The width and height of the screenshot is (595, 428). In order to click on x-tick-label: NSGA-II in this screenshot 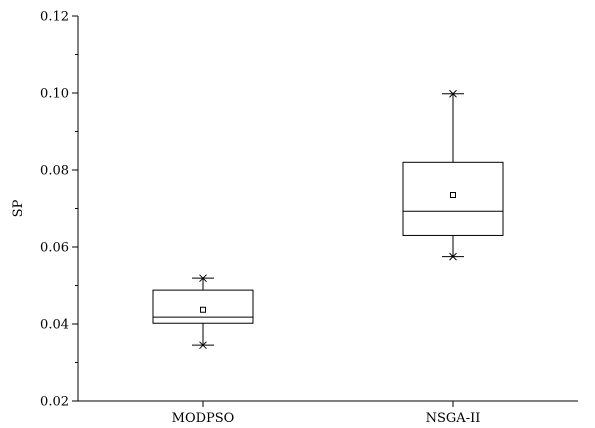, I will do `click(453, 418)`.